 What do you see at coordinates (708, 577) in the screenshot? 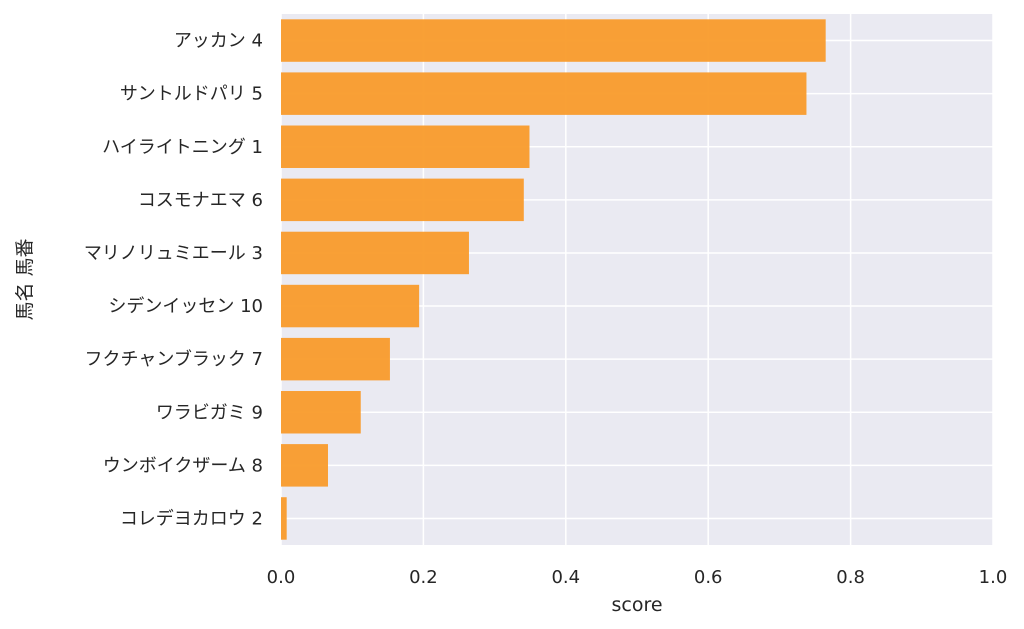
I see `x-tick-label: 0.6` at bounding box center [708, 577].